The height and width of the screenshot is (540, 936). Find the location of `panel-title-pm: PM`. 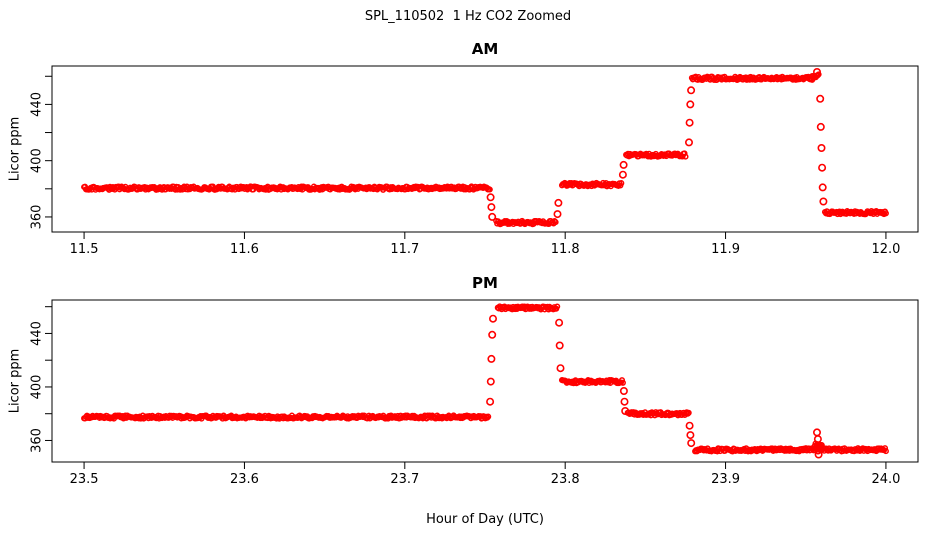

panel-title-pm: PM is located at coordinates (485, 283).